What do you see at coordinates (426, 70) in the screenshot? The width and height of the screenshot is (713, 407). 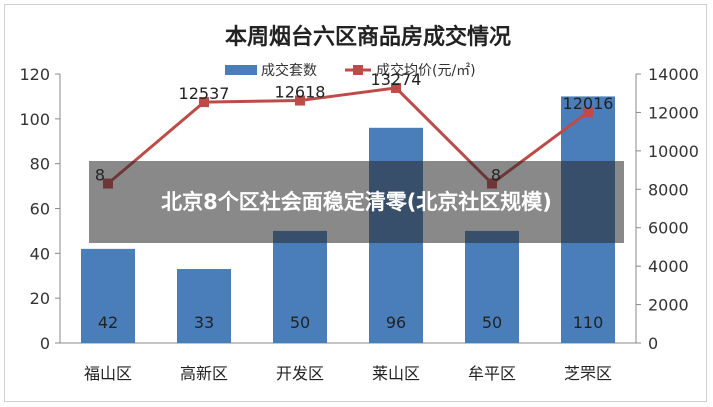 I see `legend-line-label: 成交均价(元/㎡)` at bounding box center [426, 70].